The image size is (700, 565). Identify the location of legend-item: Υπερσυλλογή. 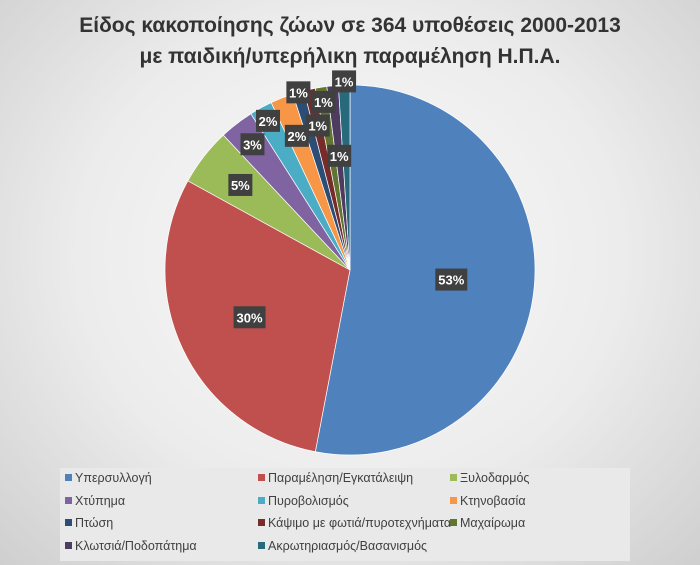
(108, 478).